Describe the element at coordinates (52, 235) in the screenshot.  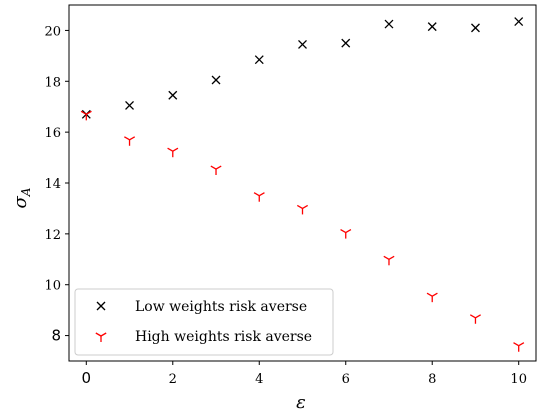
I see `y-tick-label: 12` at that location.